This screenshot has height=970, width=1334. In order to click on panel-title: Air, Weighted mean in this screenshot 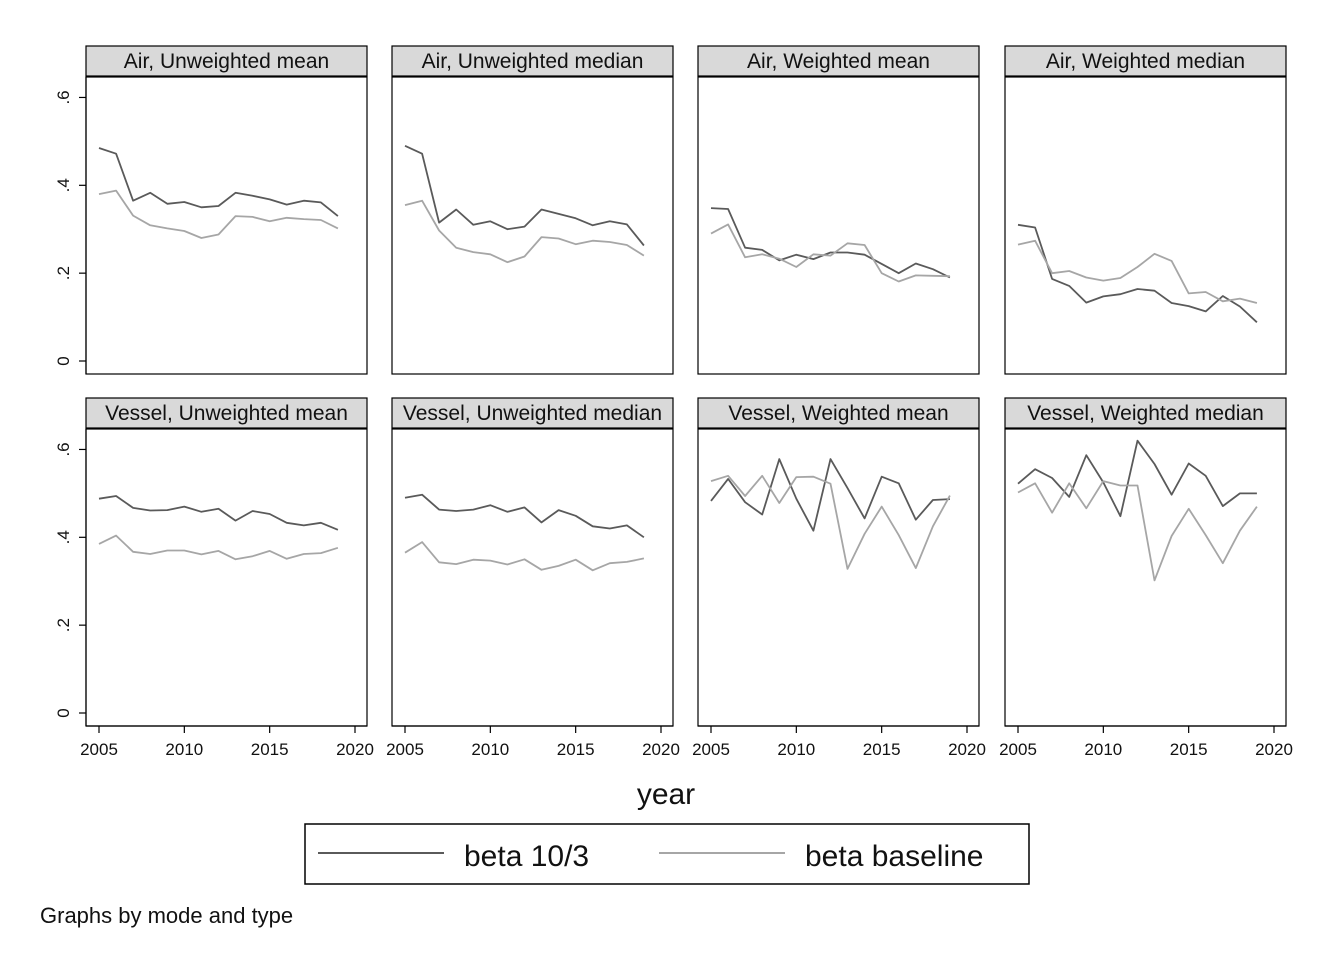, I will do `click(838, 61)`.